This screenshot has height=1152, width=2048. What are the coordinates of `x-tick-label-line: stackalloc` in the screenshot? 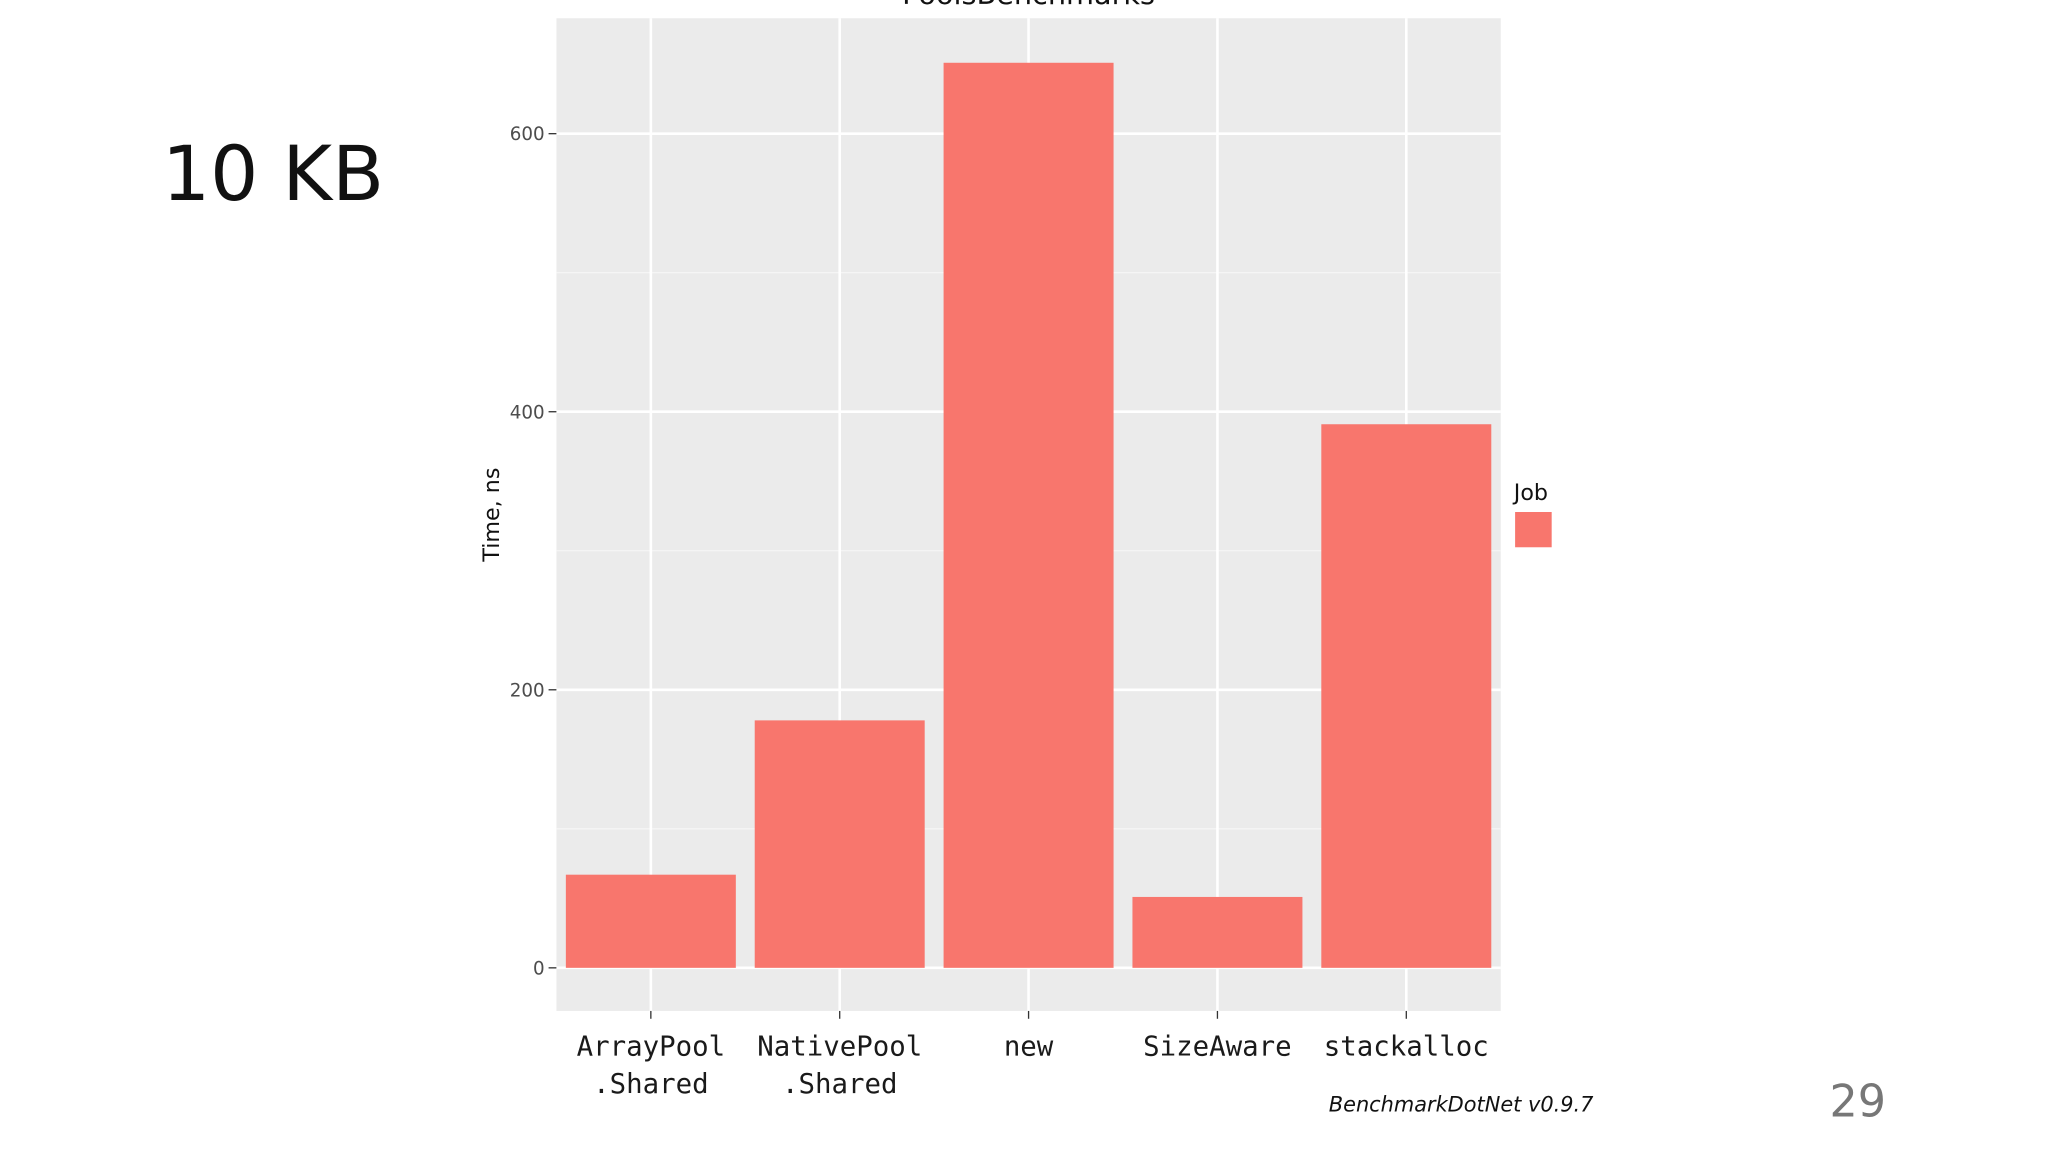 It's located at (1406, 1046).